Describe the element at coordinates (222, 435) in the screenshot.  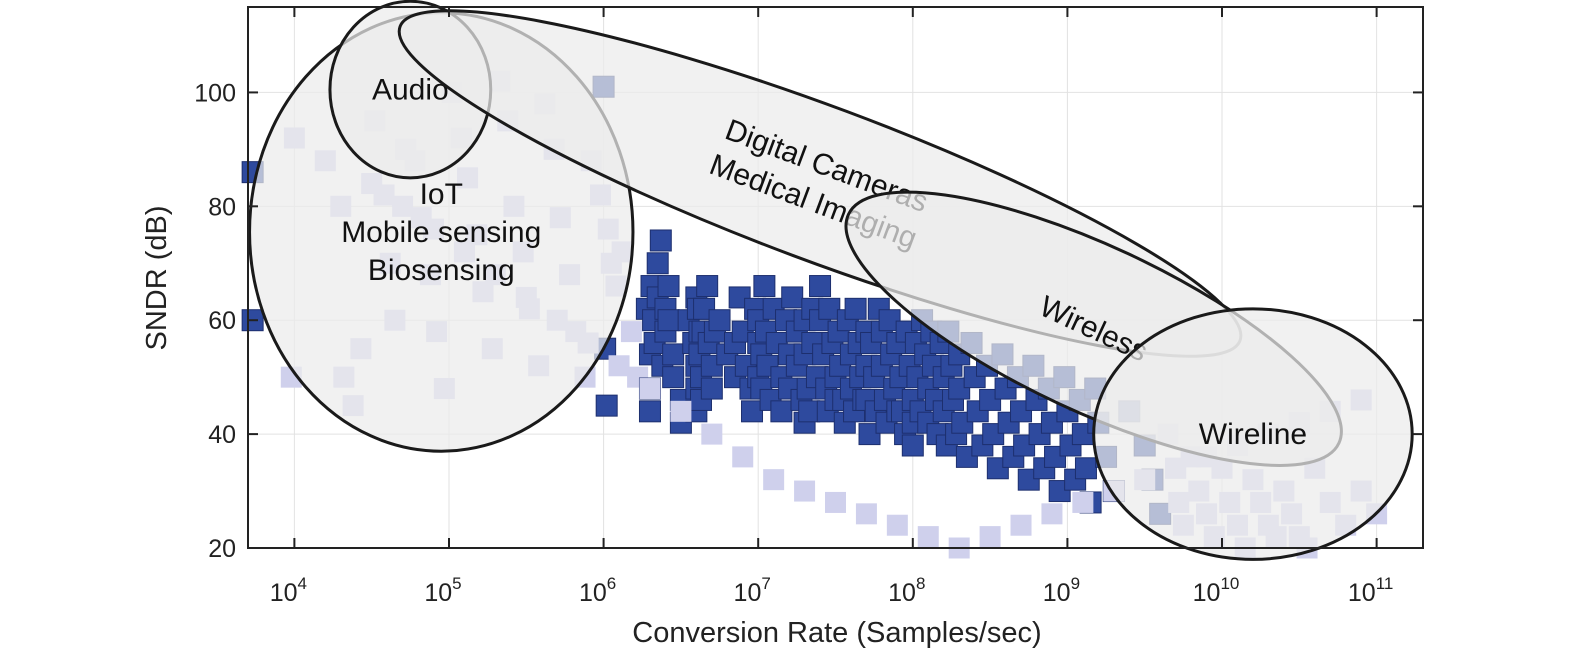
I see `y-tick-label: 40` at that location.